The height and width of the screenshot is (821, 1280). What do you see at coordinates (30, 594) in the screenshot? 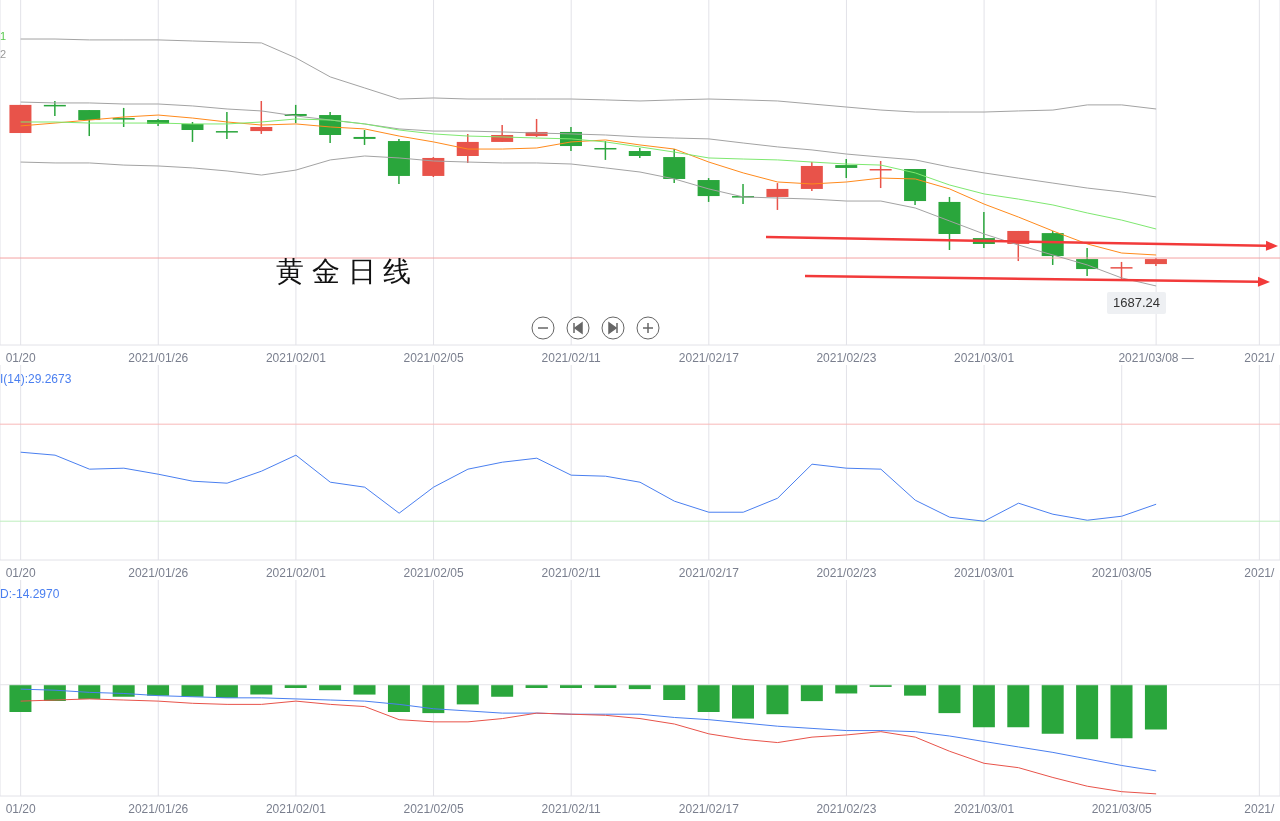
I see `text: D:-14.2970` at bounding box center [30, 594].